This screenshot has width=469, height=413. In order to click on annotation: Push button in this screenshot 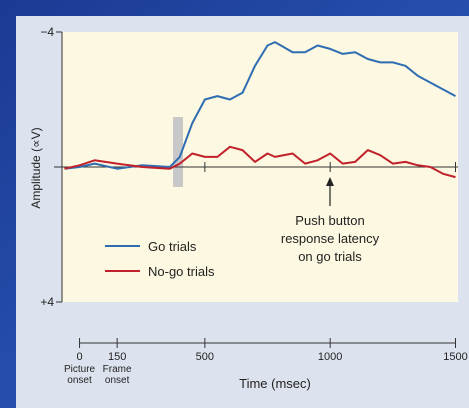, I will do `click(329, 220)`.